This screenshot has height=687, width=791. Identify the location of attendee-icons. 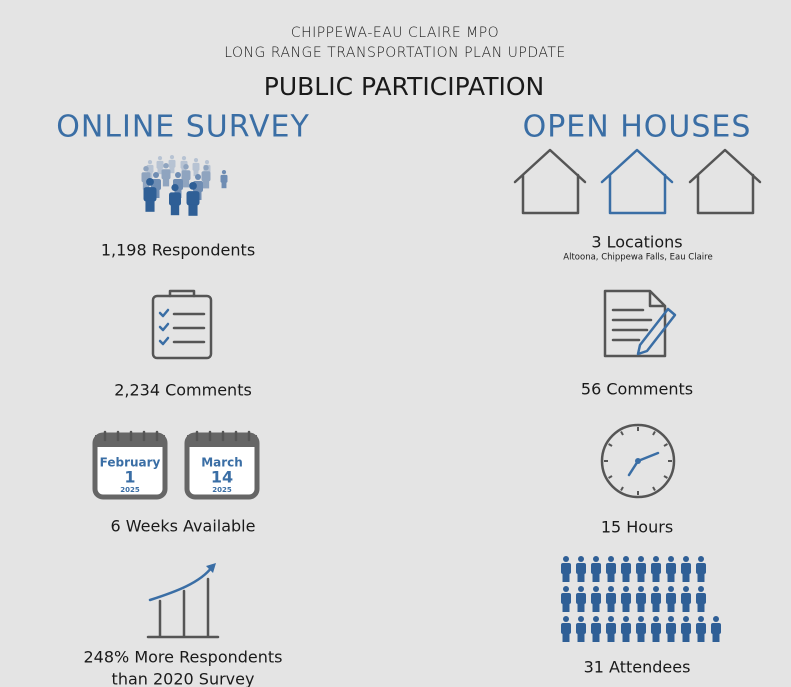
(641, 599).